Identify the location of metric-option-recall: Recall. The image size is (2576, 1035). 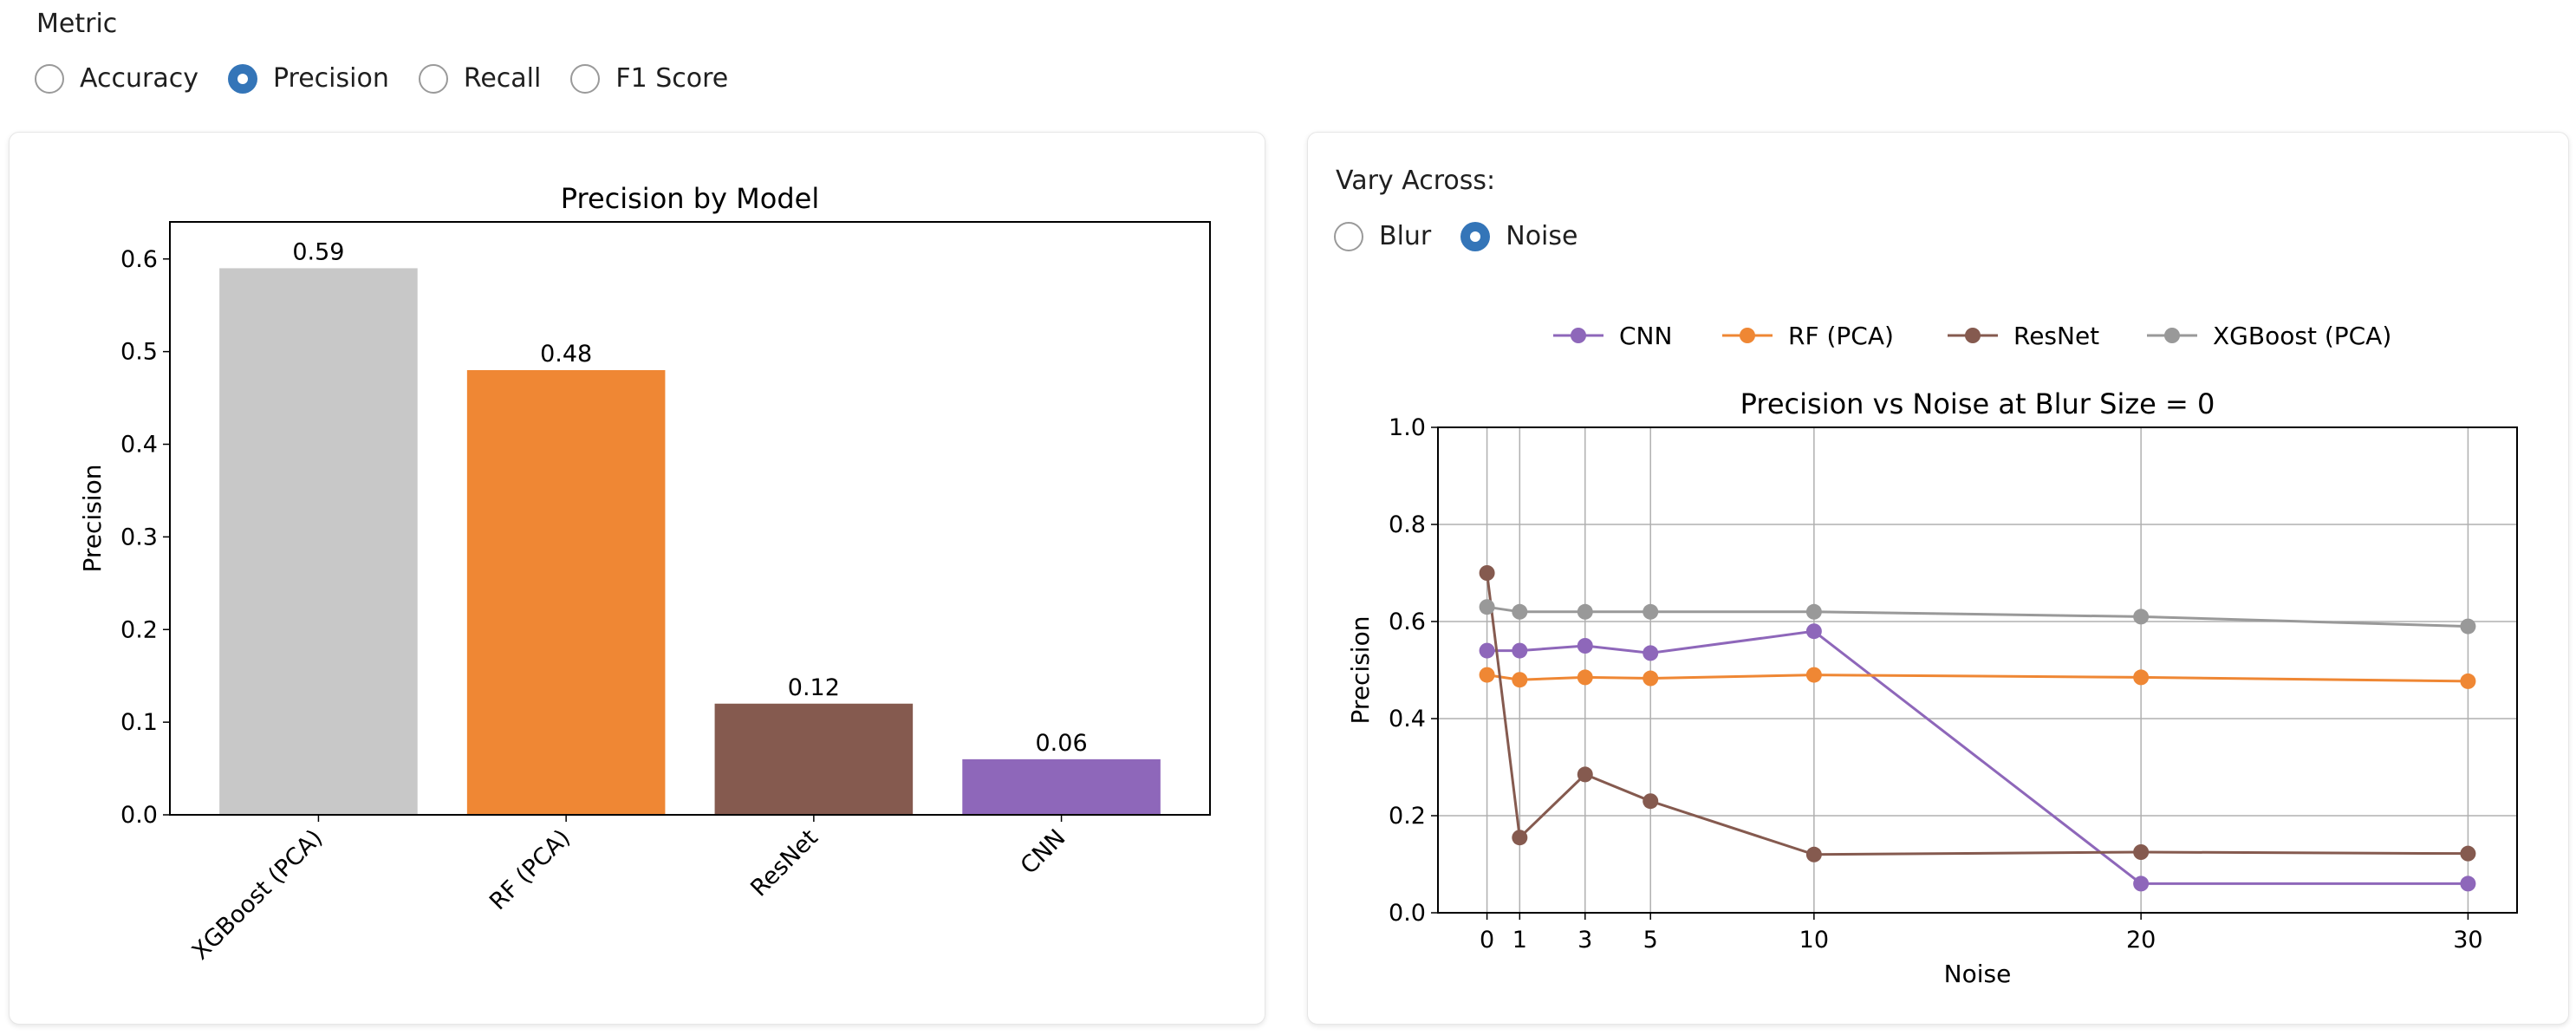
(480, 78).